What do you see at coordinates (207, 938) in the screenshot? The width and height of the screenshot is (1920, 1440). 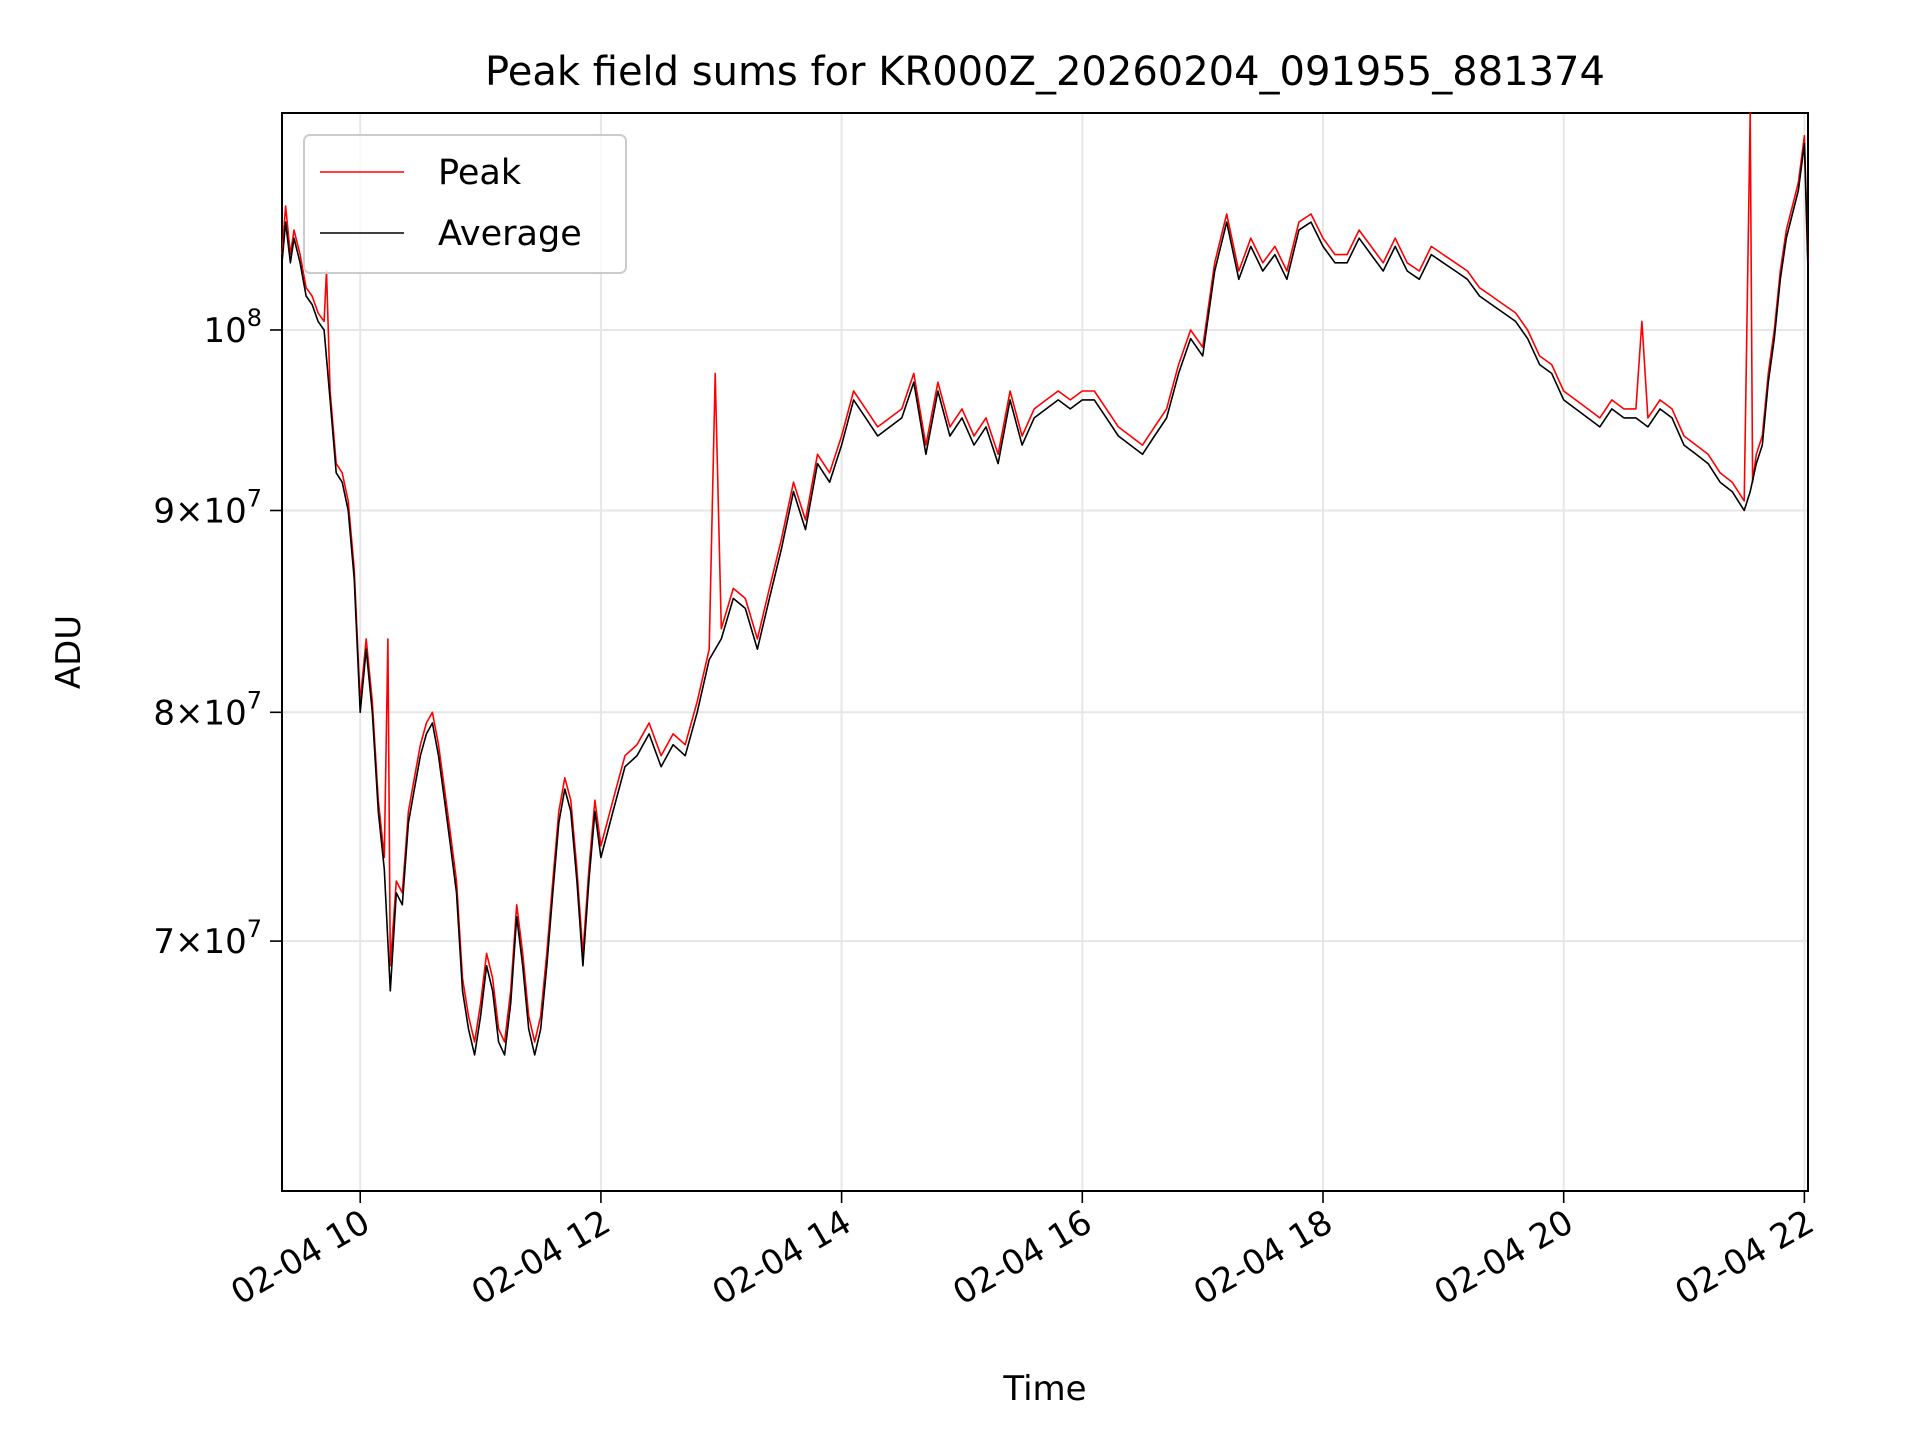 I see `y-tick-label-0: 7×107` at bounding box center [207, 938].